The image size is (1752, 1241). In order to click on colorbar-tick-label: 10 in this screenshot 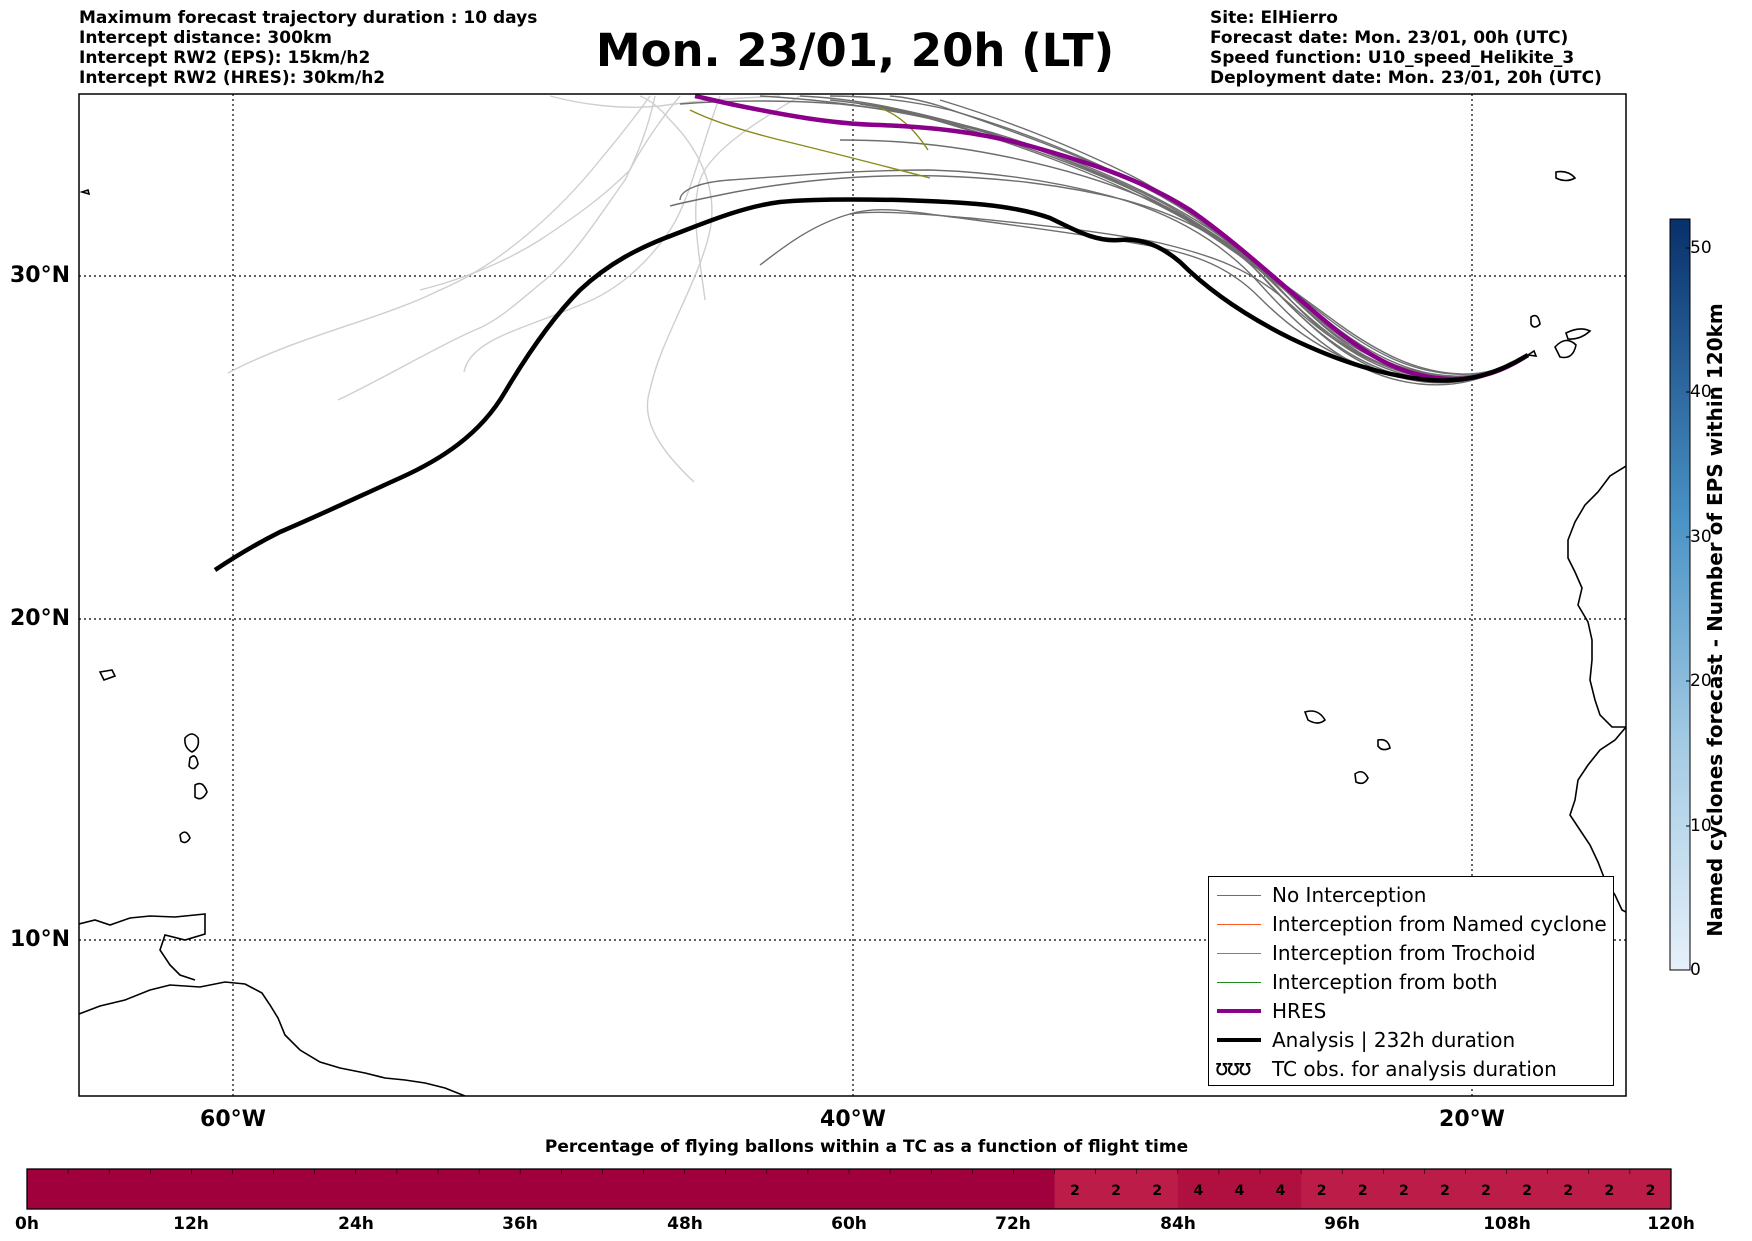, I will do `click(1701, 826)`.